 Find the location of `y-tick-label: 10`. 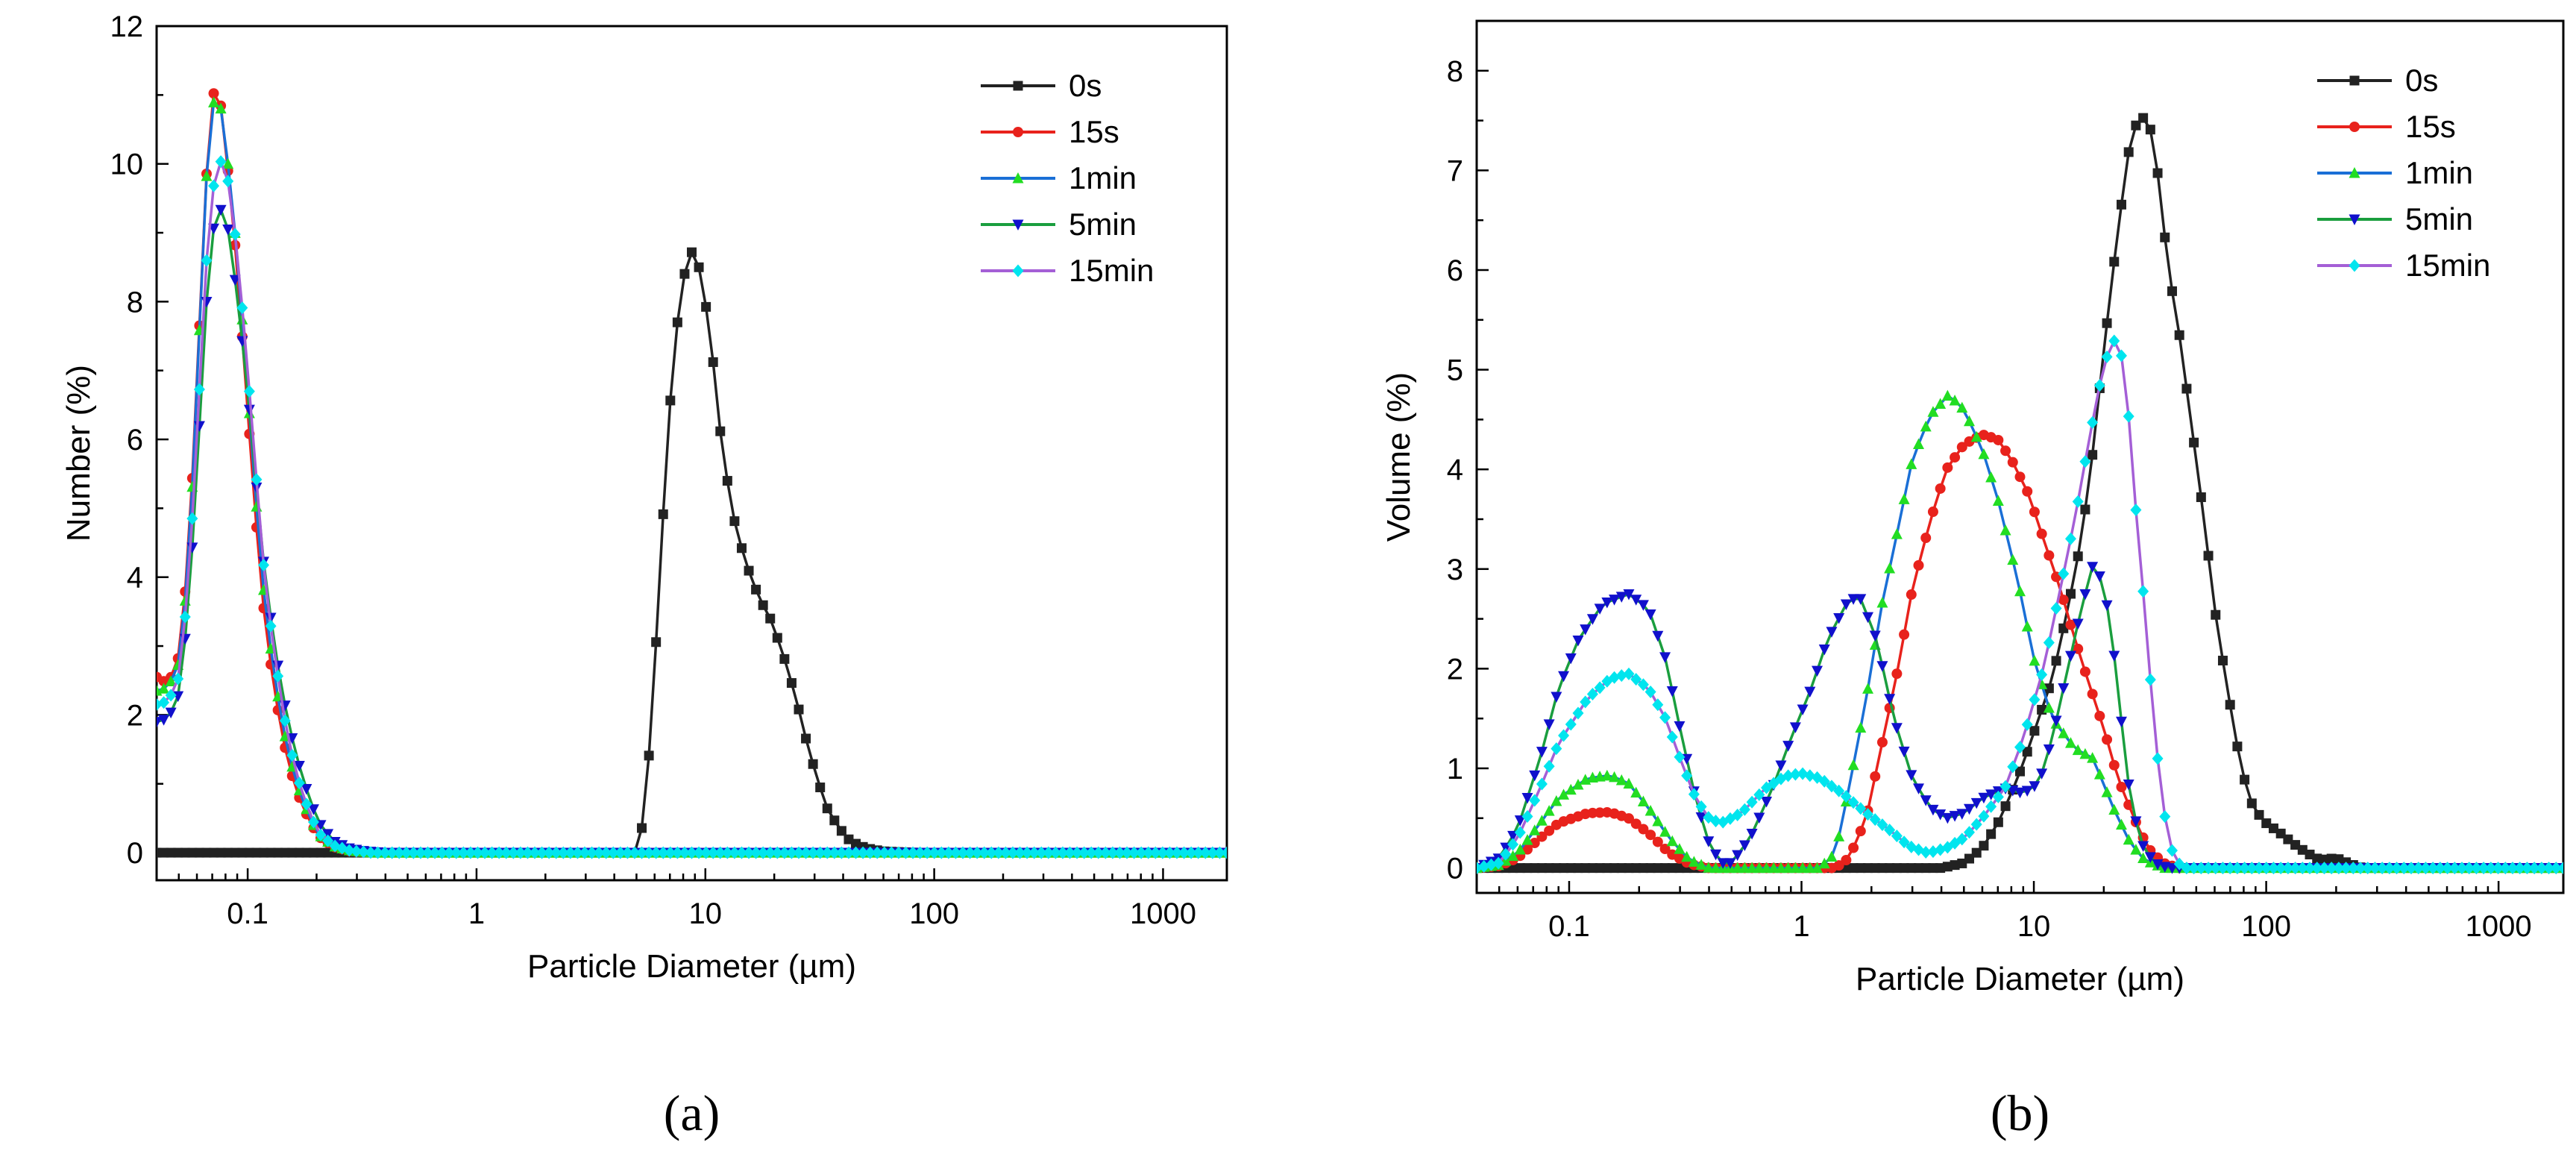

y-tick-label: 10 is located at coordinates (127, 164).